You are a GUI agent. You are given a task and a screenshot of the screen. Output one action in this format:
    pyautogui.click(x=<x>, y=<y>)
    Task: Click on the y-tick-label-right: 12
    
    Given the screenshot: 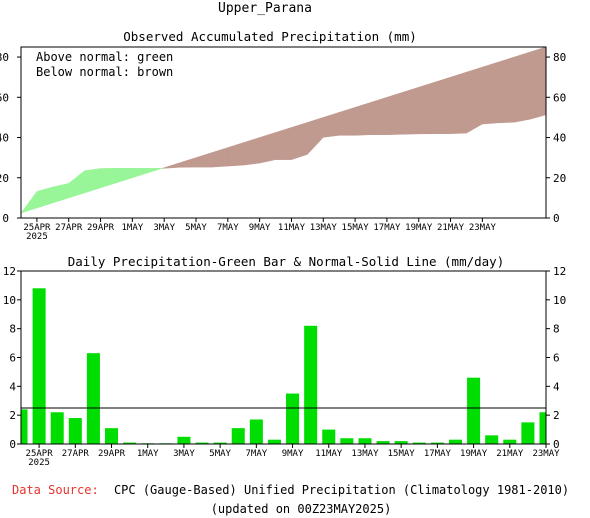 What is the action you would take?
    pyautogui.click(x=559, y=271)
    